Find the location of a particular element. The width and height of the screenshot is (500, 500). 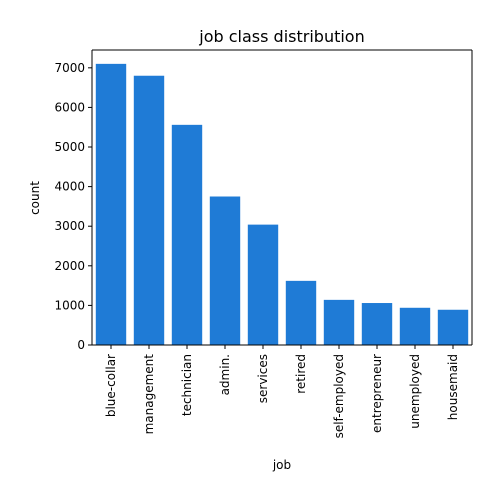

y-tick-label: 7000 is located at coordinates (69, 68).